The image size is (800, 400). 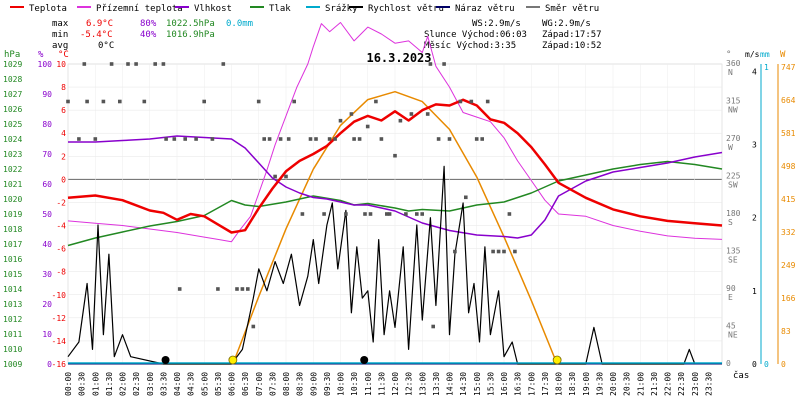 What do you see at coordinates (627, 384) in the screenshot?
I see `time-tick: 20:30` at bounding box center [627, 384].